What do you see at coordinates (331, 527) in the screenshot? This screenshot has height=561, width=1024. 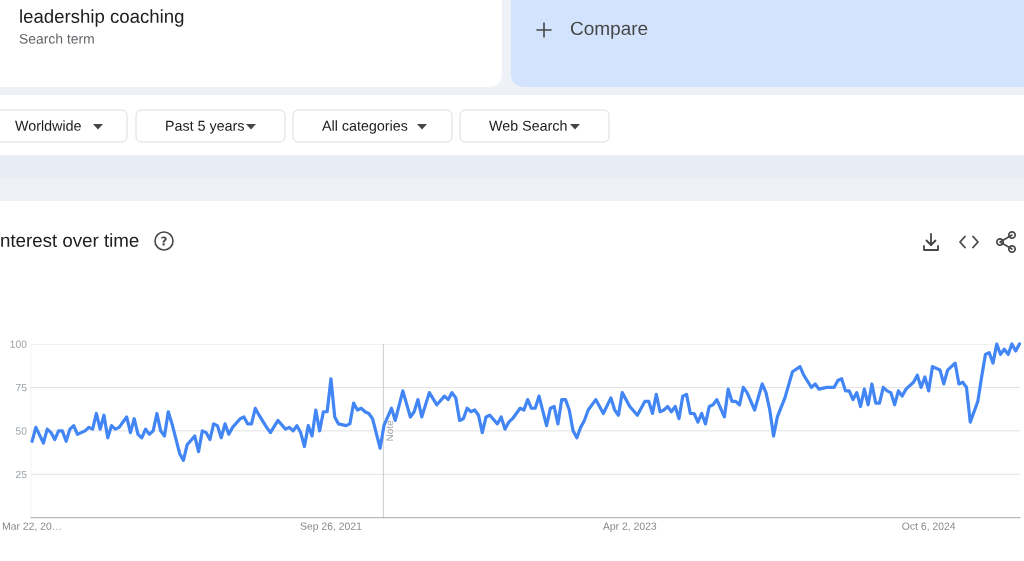 I see `x-tick-label: Sep 26, 2021` at bounding box center [331, 527].